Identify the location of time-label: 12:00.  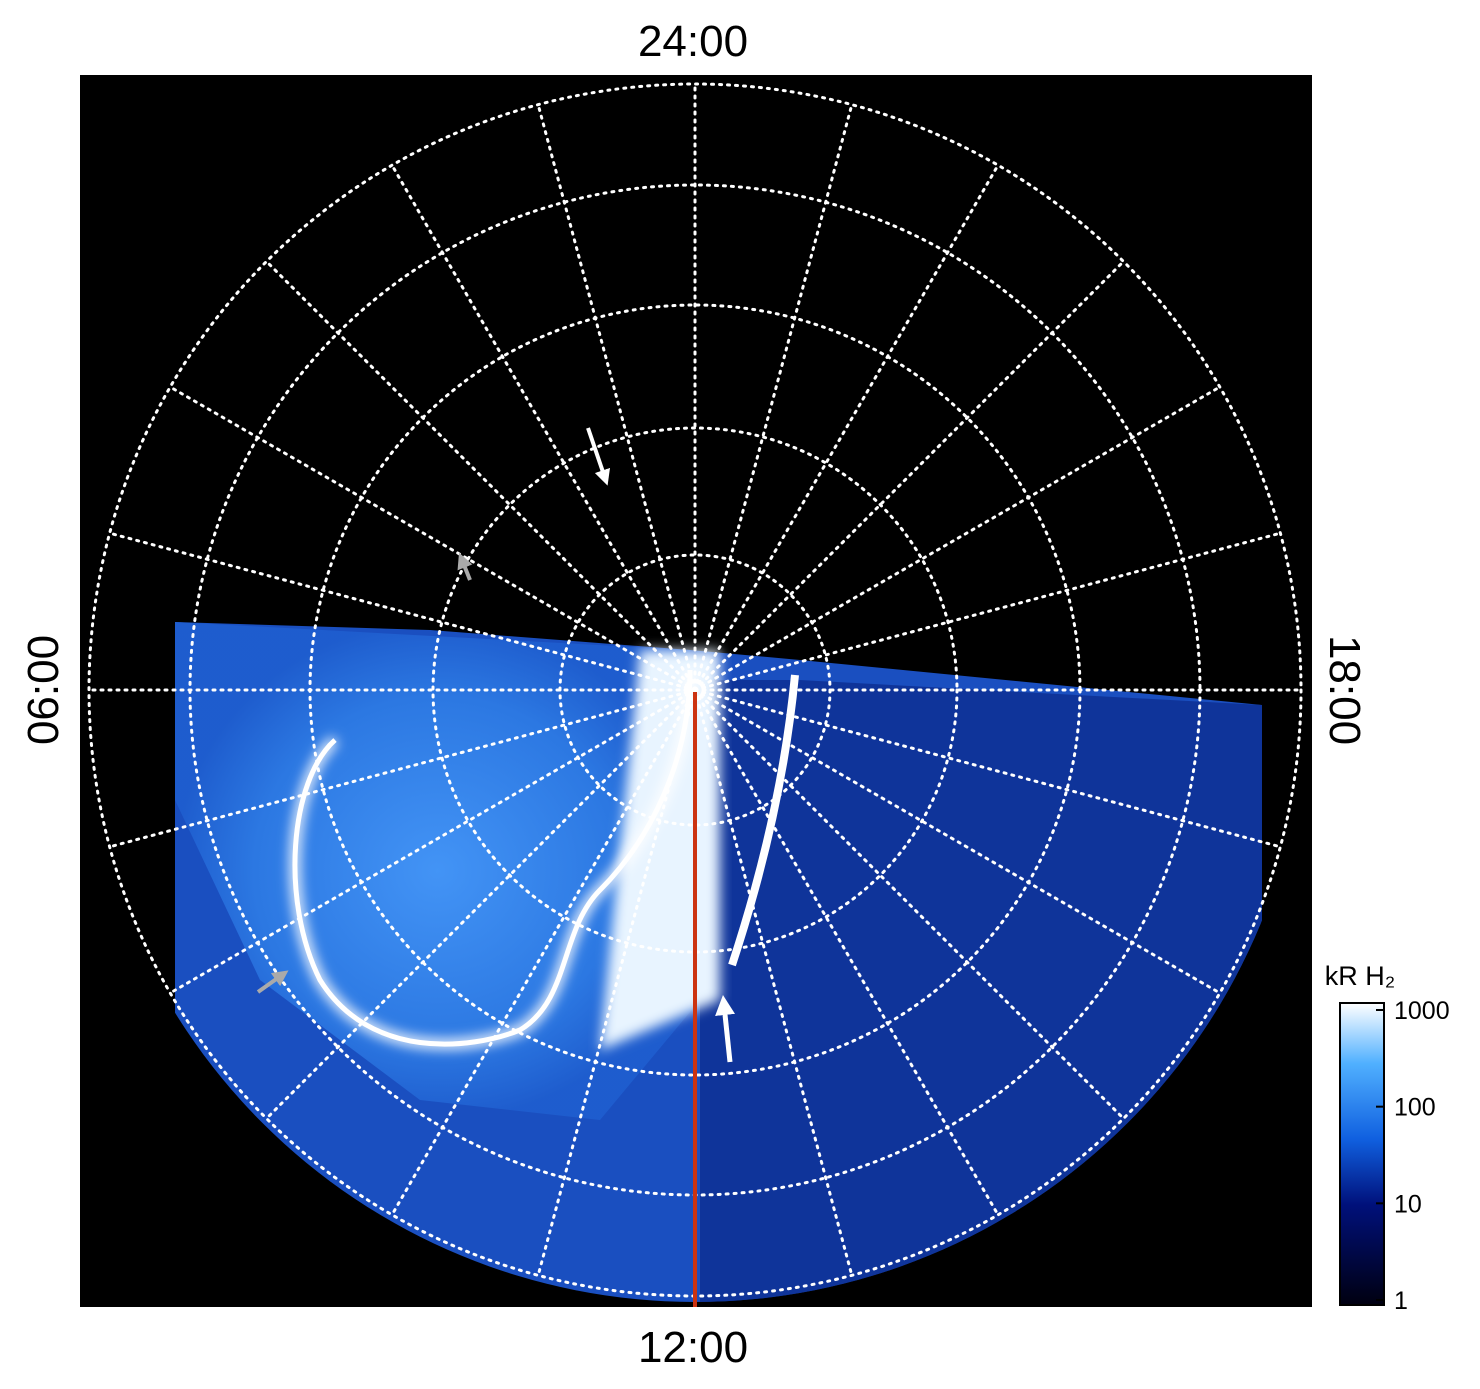
(693, 1347).